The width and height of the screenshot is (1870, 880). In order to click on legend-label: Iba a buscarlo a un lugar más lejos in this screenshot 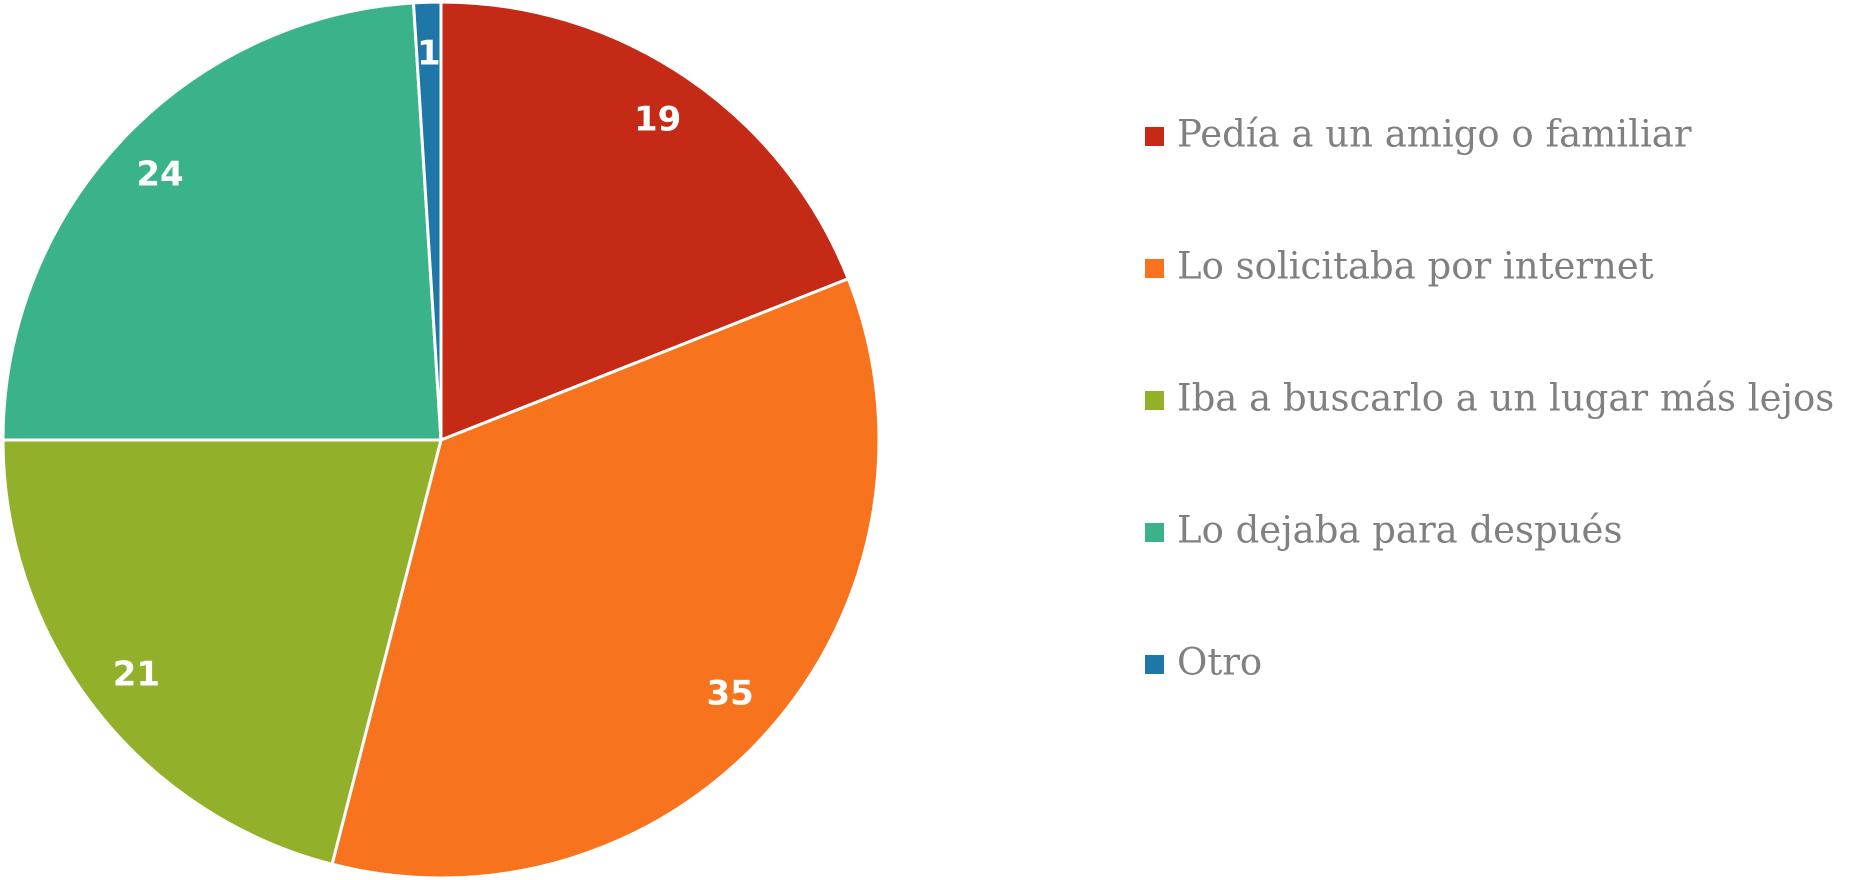, I will do `click(1505, 398)`.